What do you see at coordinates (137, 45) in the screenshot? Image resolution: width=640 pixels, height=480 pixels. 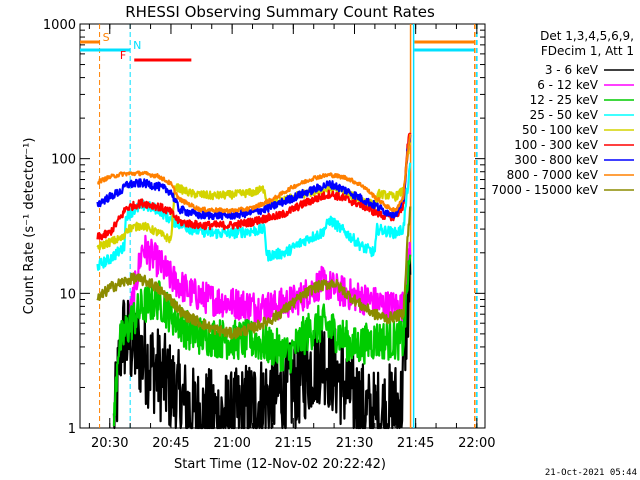 I see `flag-label-n: N` at bounding box center [137, 45].